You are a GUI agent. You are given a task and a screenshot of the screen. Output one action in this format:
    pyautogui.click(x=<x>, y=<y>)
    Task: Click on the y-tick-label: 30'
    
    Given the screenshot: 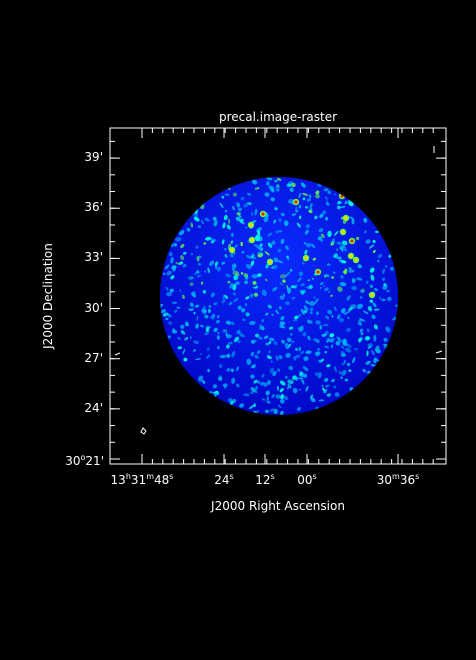 What is the action you would take?
    pyautogui.click(x=93, y=308)
    